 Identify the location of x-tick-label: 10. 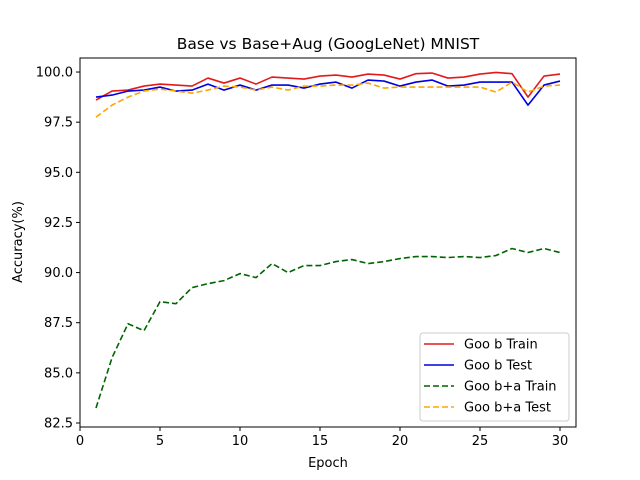
(240, 441).